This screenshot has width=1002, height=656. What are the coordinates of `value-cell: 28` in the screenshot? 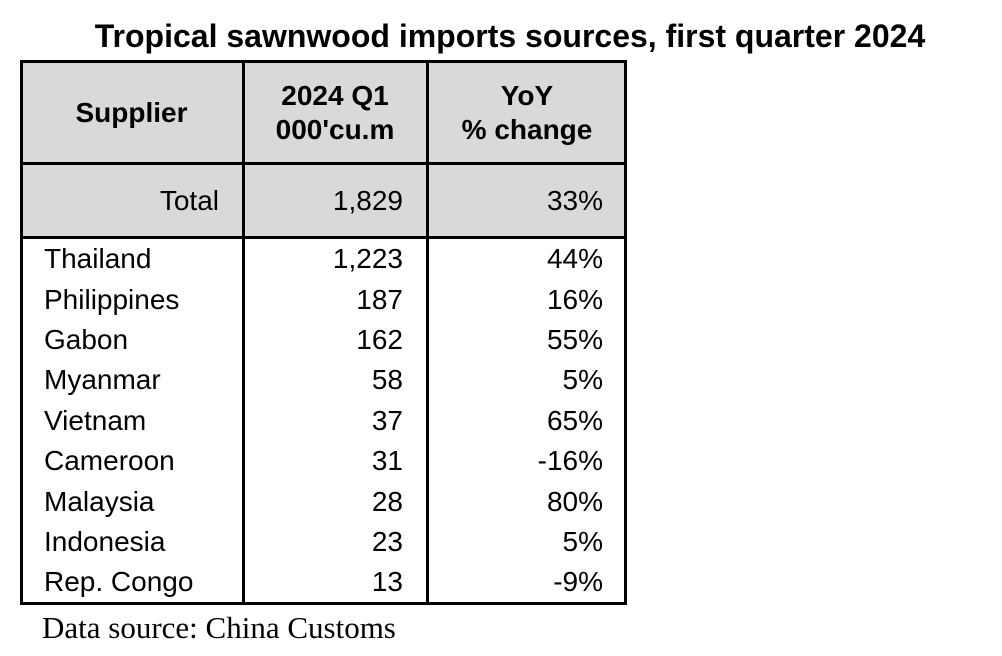 It's located at (387, 501).